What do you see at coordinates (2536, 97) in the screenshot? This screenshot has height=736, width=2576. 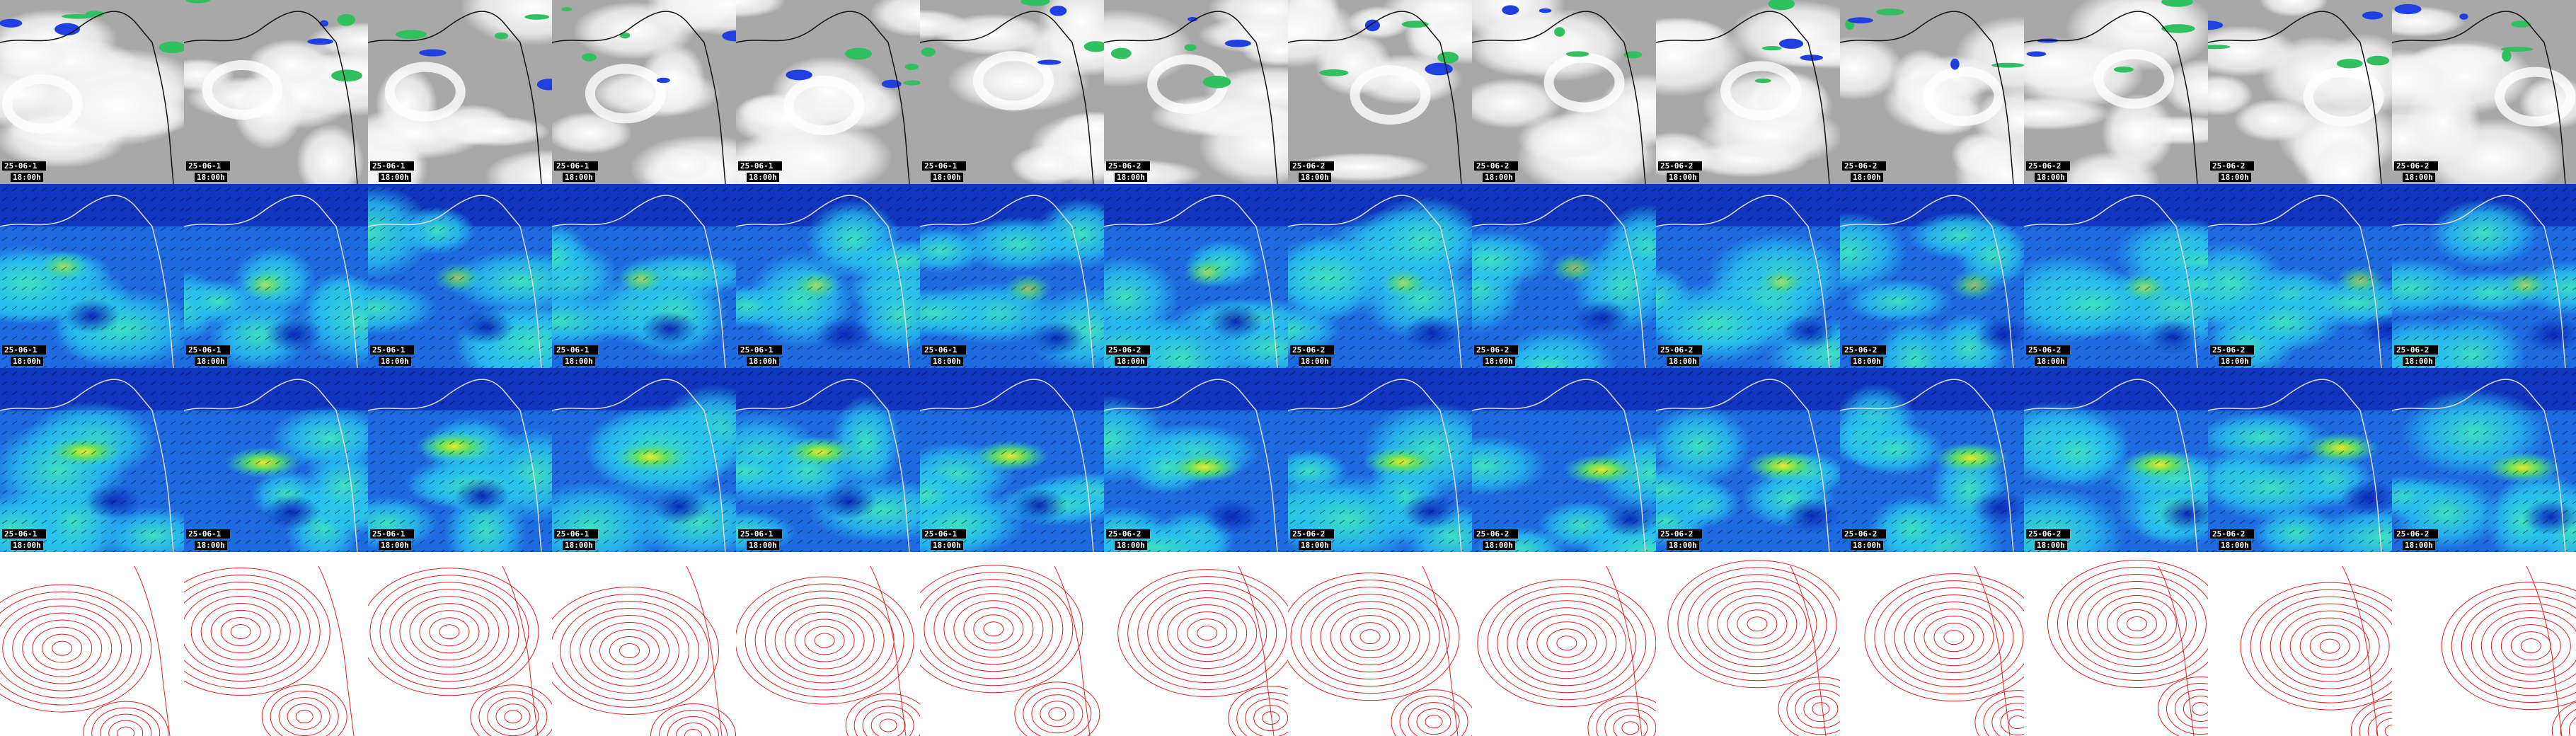 I see `cloud-swirl` at bounding box center [2536, 97].